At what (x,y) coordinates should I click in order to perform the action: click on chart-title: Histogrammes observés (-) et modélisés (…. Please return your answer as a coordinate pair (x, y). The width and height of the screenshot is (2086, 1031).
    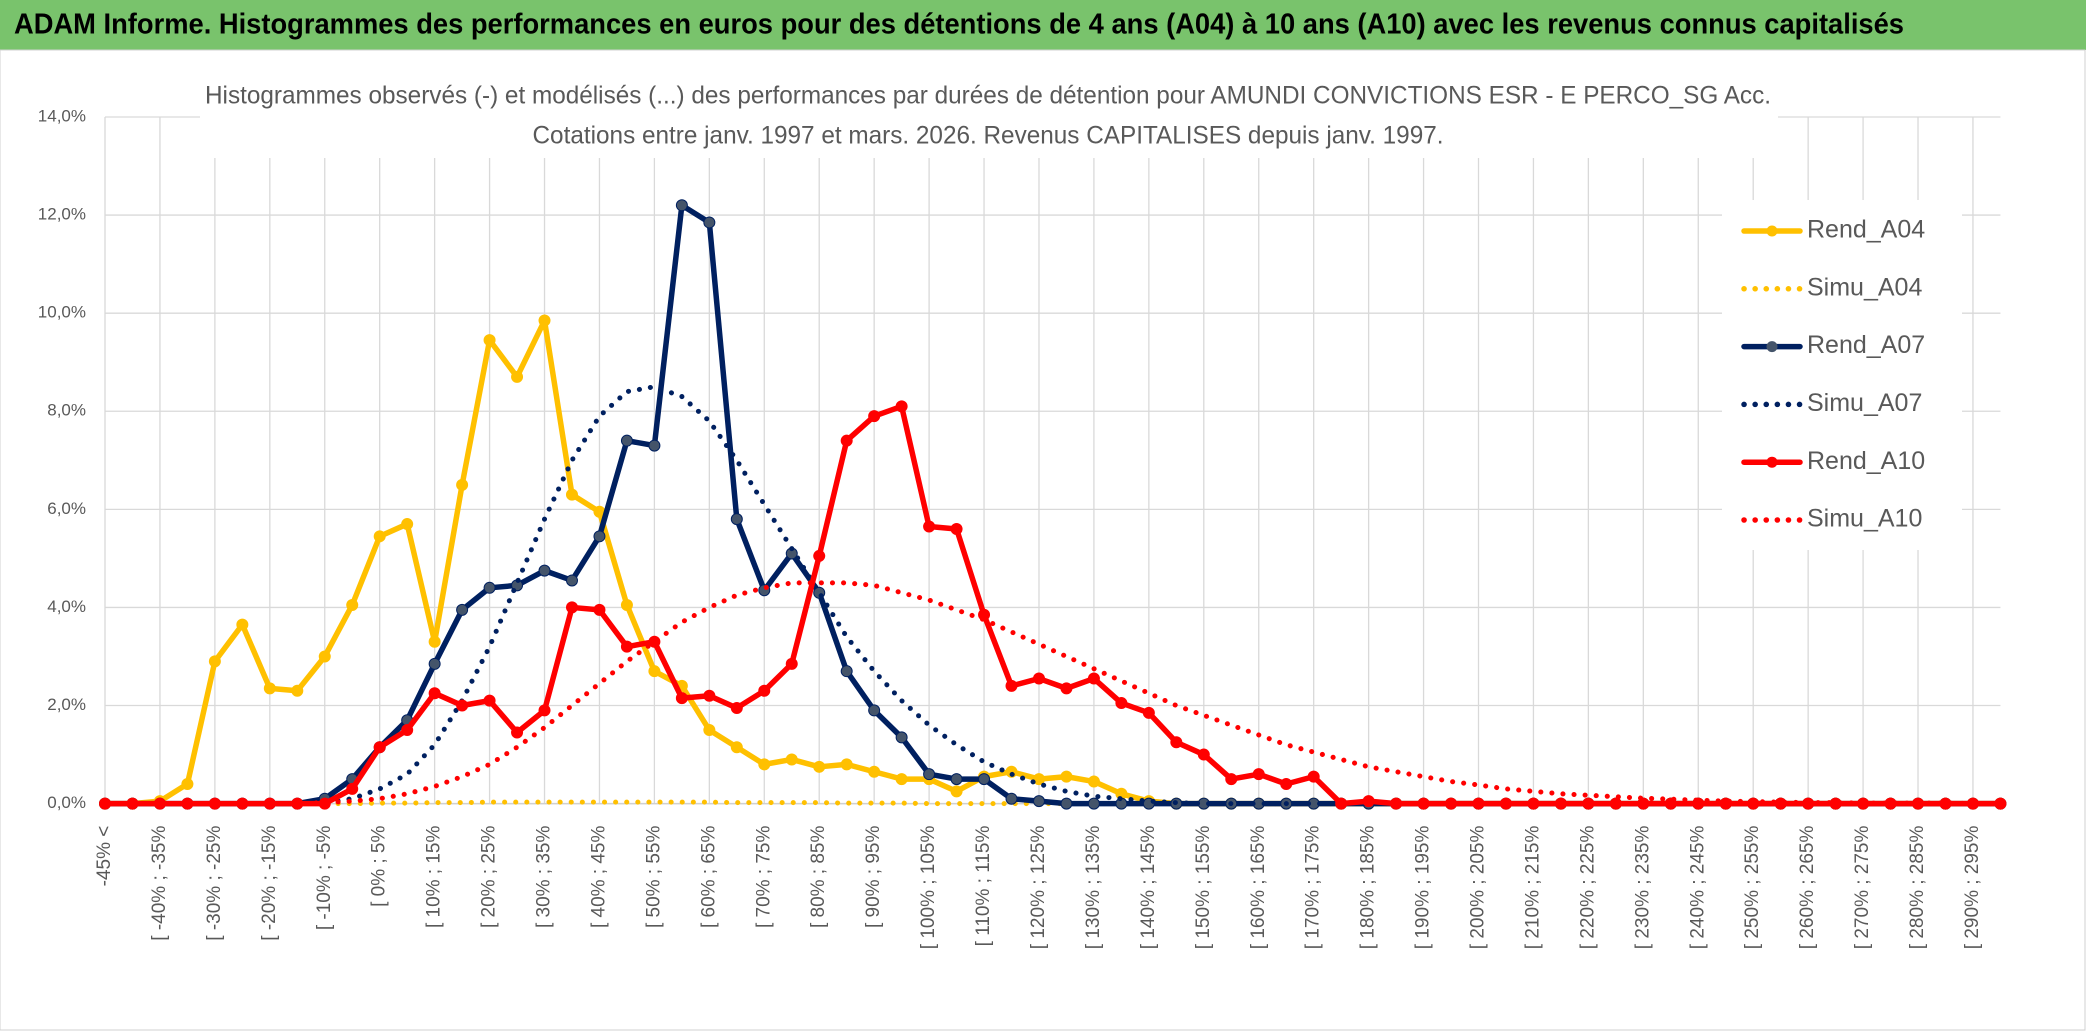
    Looking at the image, I should click on (988, 96).